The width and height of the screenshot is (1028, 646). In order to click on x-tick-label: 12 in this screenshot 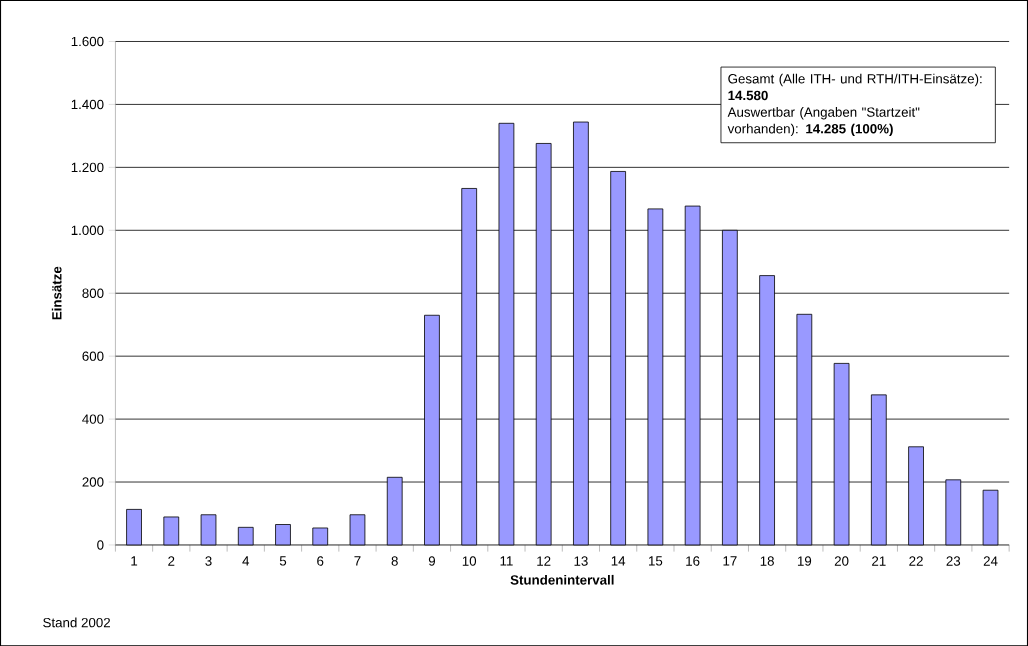, I will do `click(544, 561)`.